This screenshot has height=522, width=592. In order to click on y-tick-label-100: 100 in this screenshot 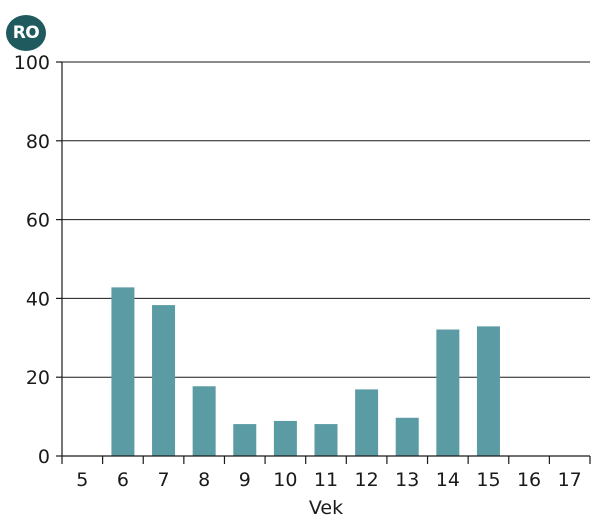, I will do `click(32, 63)`.